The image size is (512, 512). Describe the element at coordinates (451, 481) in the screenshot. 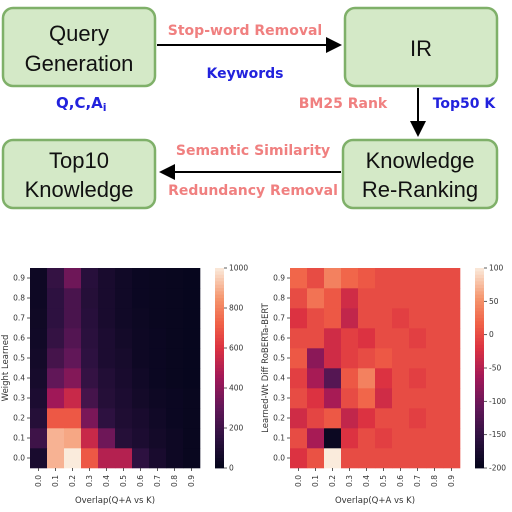

I see `x-tick-label: 0.9` at that location.